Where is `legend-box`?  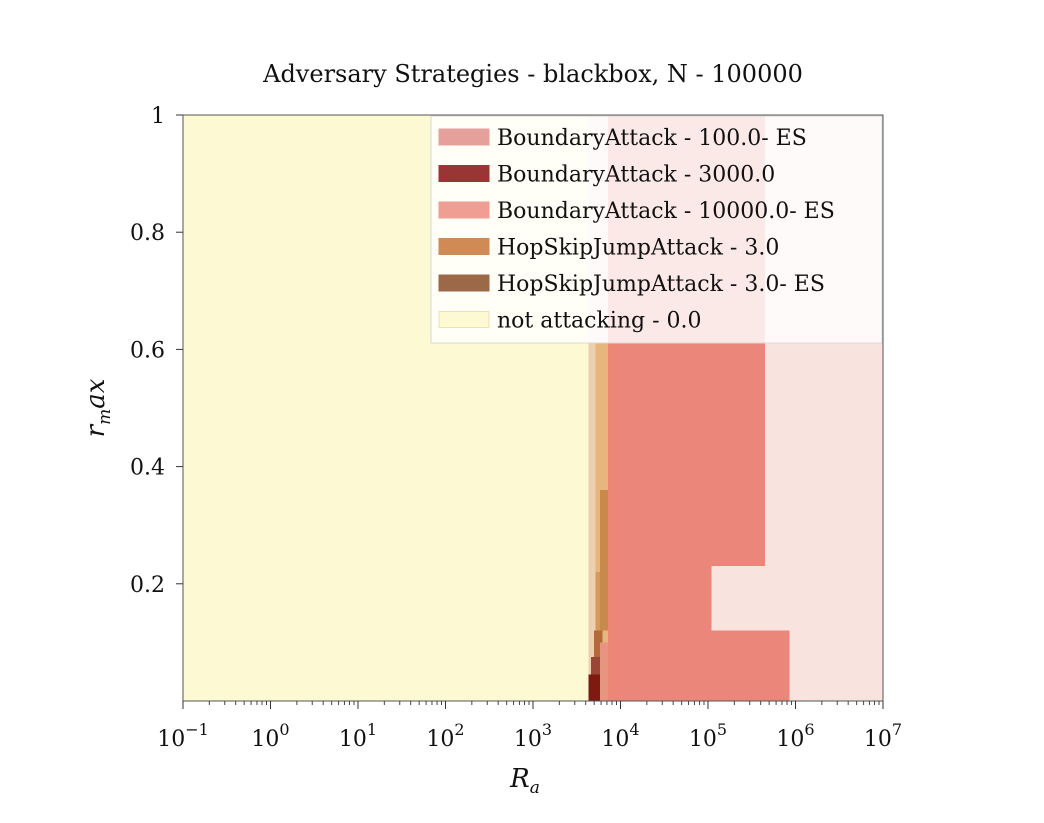 legend-box is located at coordinates (656, 229).